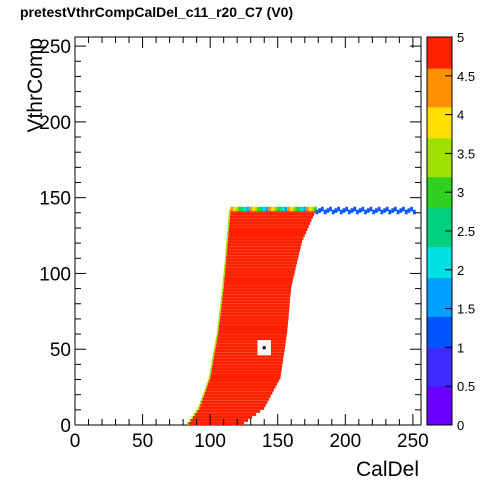  I want to click on z-tick-label: 5, so click(460, 37).